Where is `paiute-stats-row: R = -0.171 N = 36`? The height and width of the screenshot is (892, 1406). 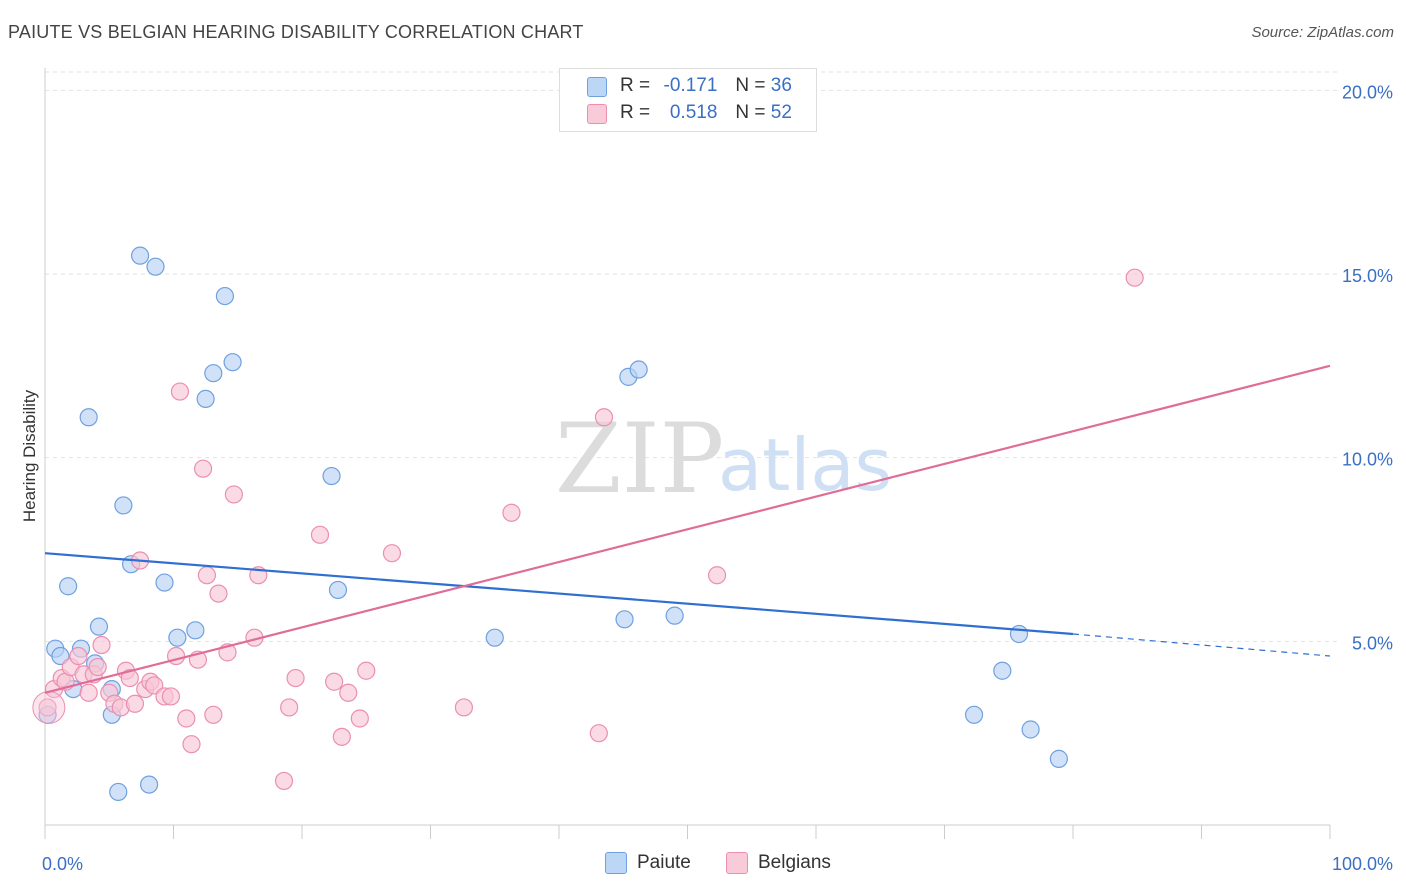
paiute-stats-row: R = -0.171 N = 36 is located at coordinates (706, 86).